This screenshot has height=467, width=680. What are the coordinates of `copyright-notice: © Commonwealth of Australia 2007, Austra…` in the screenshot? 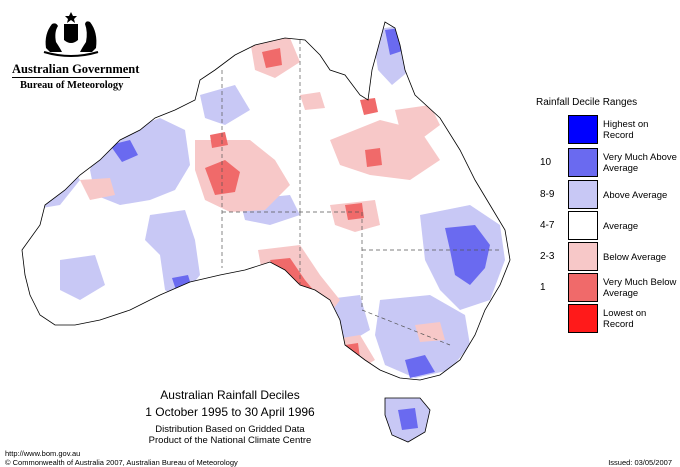 It's located at (121, 462).